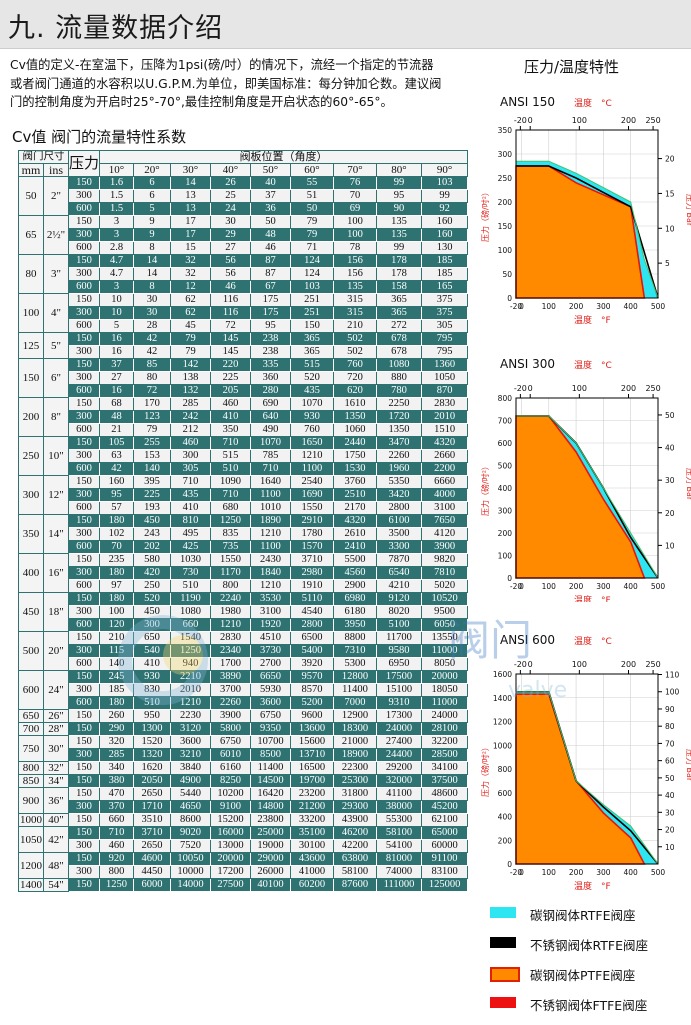 The image size is (691, 1025). What do you see at coordinates (444, 391) in the screenshot?
I see `cv-value-cell: 870` at bounding box center [444, 391].